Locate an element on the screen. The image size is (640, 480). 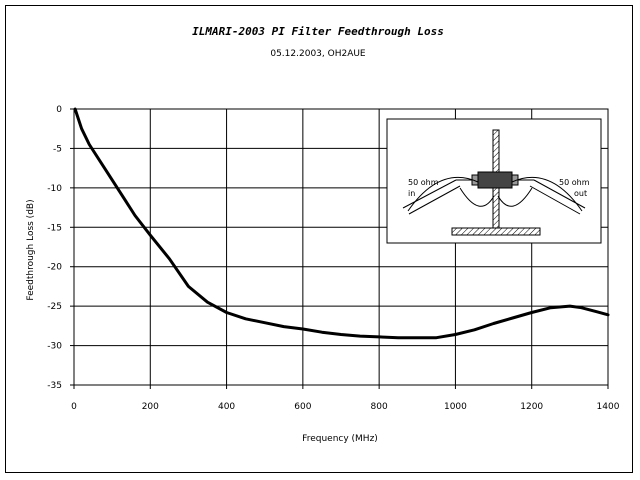
x-axis-ticks: 0 200 400 600 800 1000 1200 1400 is located at coordinates (345, 398).